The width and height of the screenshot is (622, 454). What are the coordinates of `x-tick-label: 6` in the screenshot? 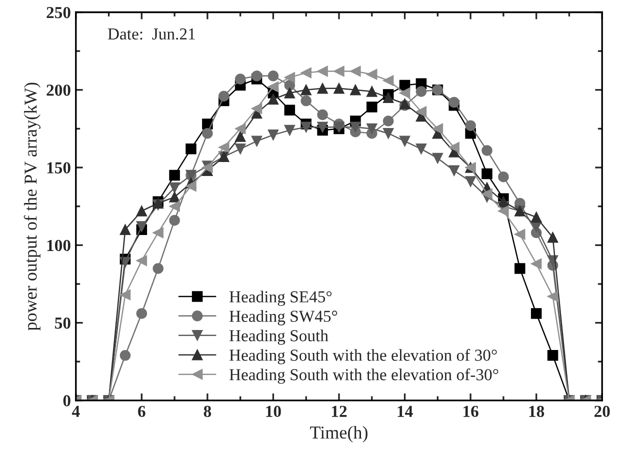 It's located at (142, 412).